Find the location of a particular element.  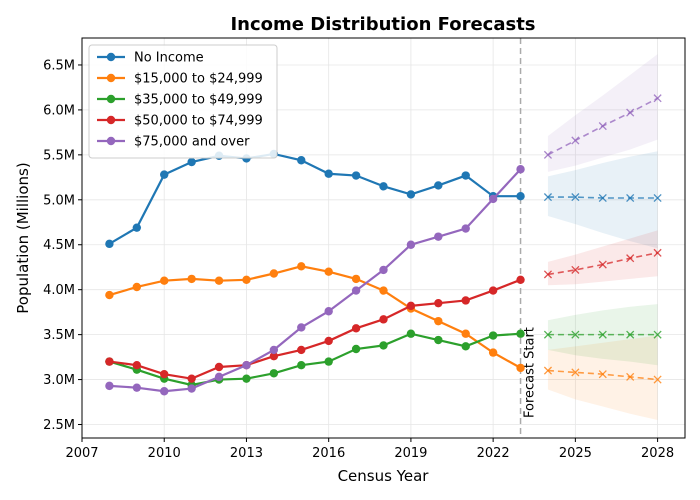

legend-entry: $50,000 to $74,999 is located at coordinates (180, 121).